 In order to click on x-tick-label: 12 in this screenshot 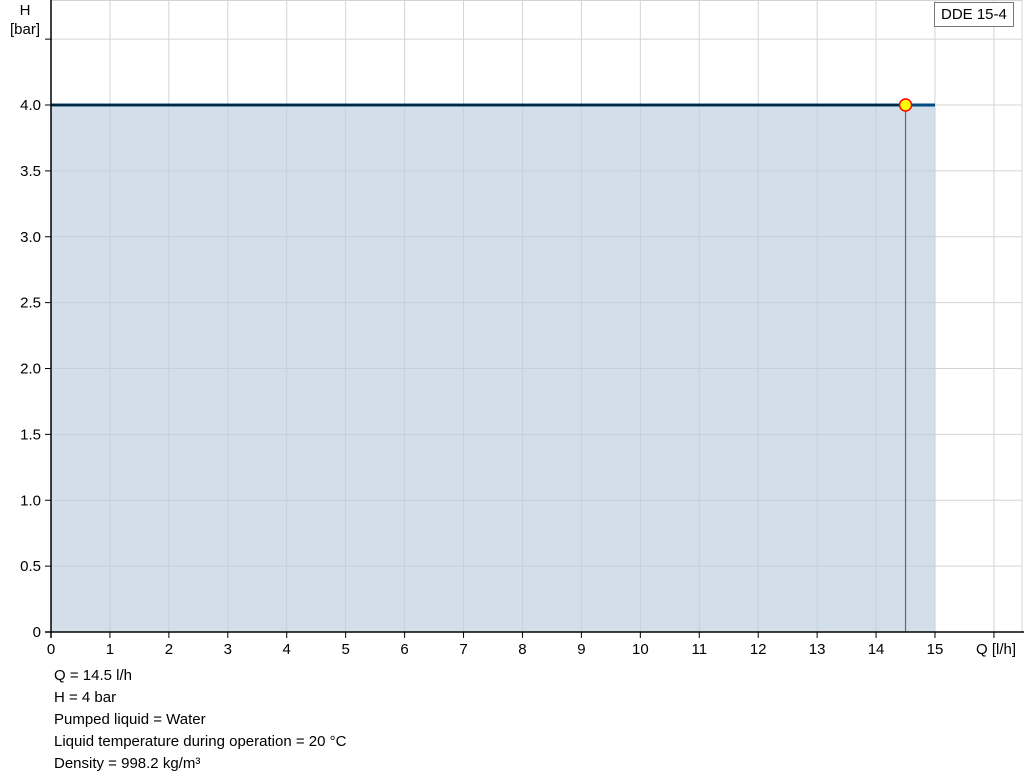, I will do `click(758, 649)`.